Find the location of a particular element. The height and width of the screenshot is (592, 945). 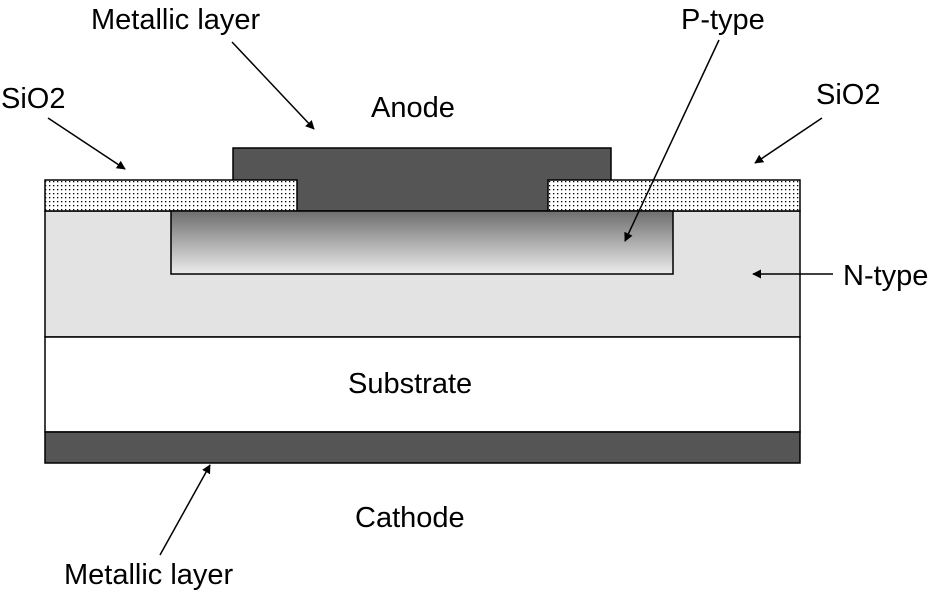

sio2-left-layer is located at coordinates (171, 195).